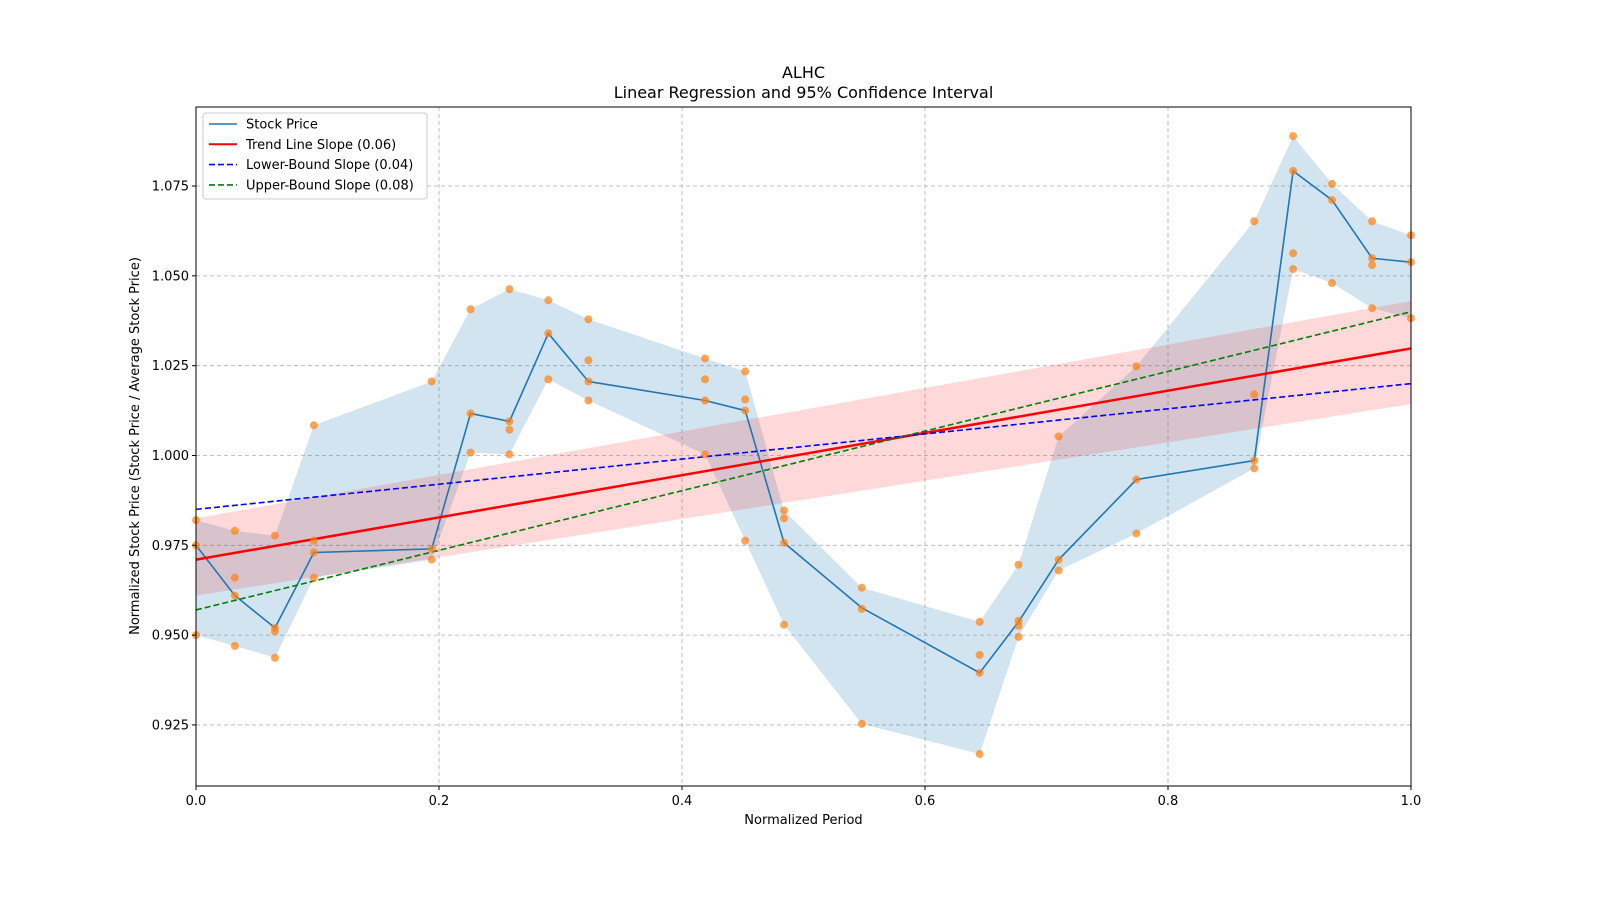 The width and height of the screenshot is (1600, 904). I want to click on y-tick-label: 0.925, so click(170, 725).